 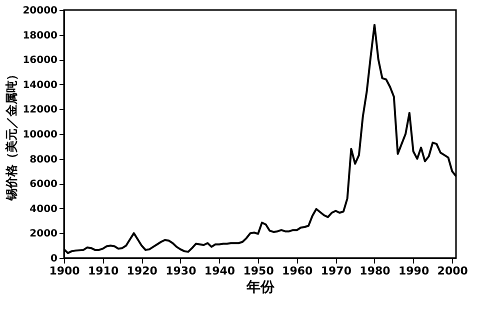 What do you see at coordinates (220, 271) in the screenshot?
I see `x-tick-label: 1940` at bounding box center [220, 271].